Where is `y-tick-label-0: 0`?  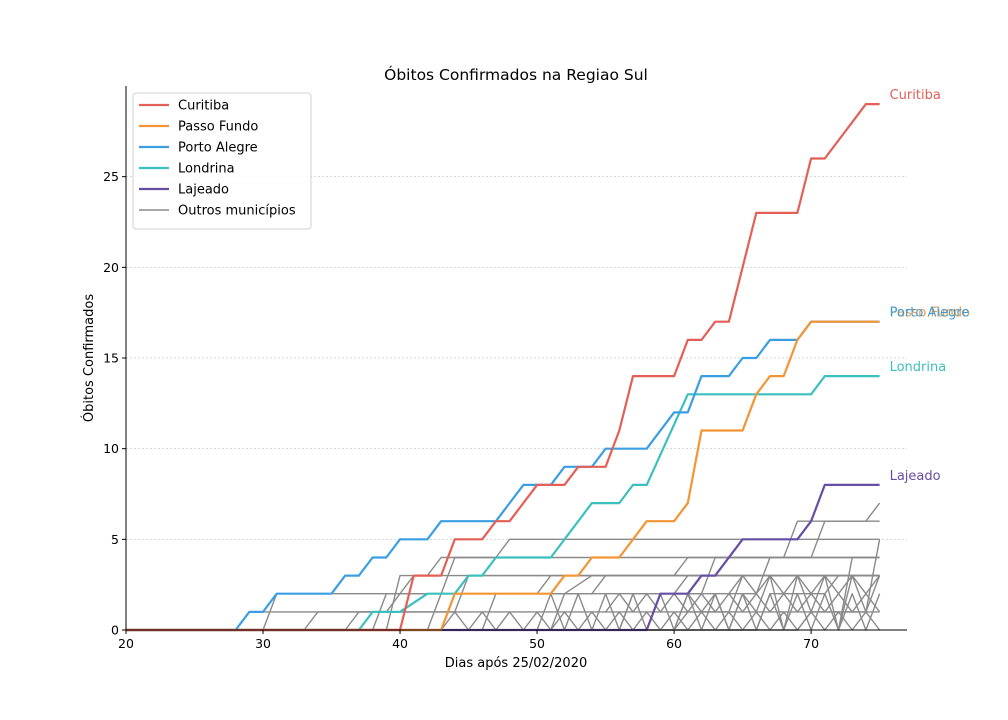
y-tick-label-0: 0 is located at coordinates (115, 630).